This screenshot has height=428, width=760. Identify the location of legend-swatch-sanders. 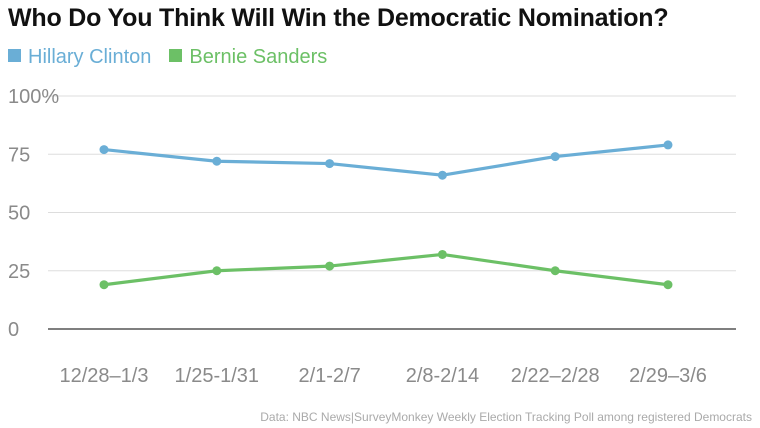
(176, 56).